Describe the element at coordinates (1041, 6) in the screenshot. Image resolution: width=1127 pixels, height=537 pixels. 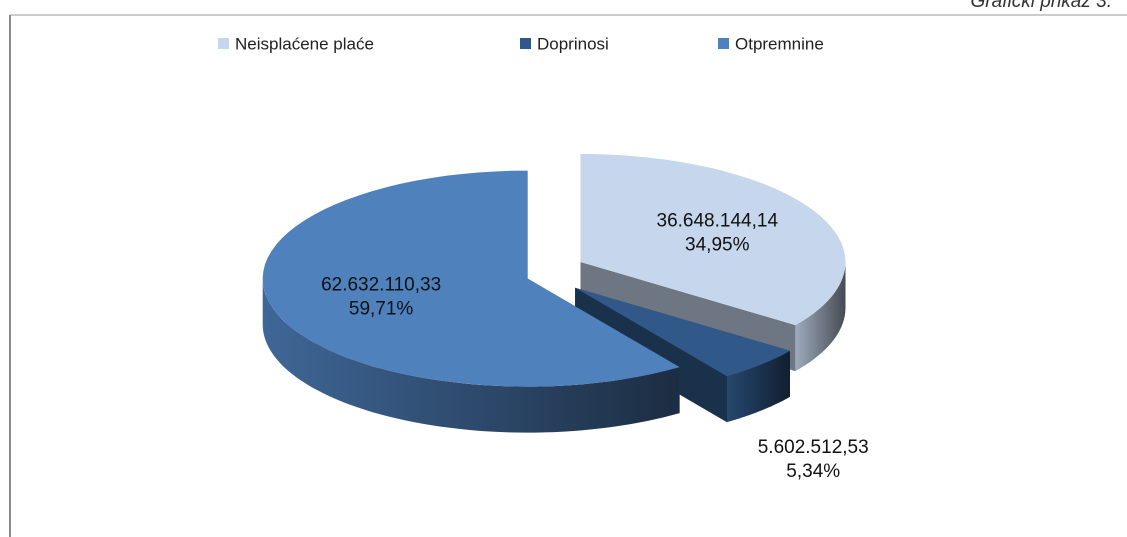
I see `chart-title: Grafički prikaz 3.` at that location.